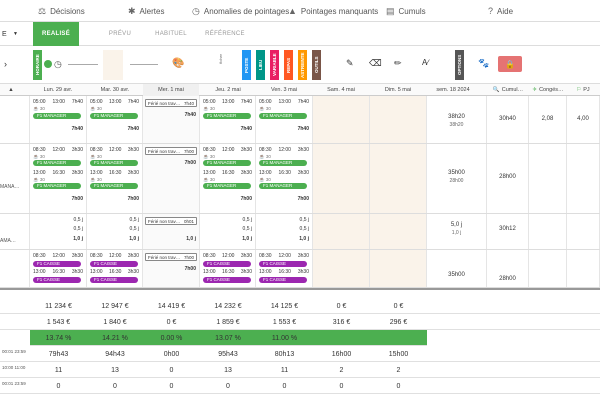 The width and height of the screenshot is (600, 400). Describe the element at coordinates (61, 11) in the screenshot. I see `nav-decisions: ⚖ Décisions` at that location.